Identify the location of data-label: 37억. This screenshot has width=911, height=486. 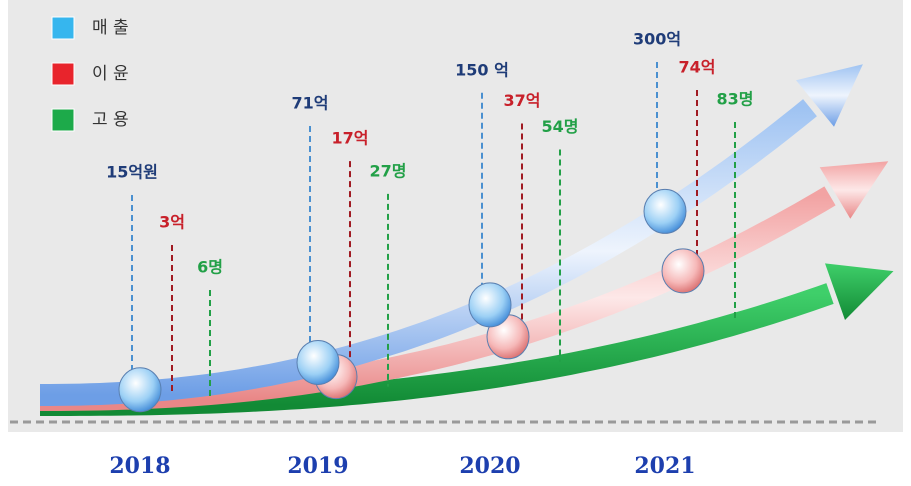
(522, 100).